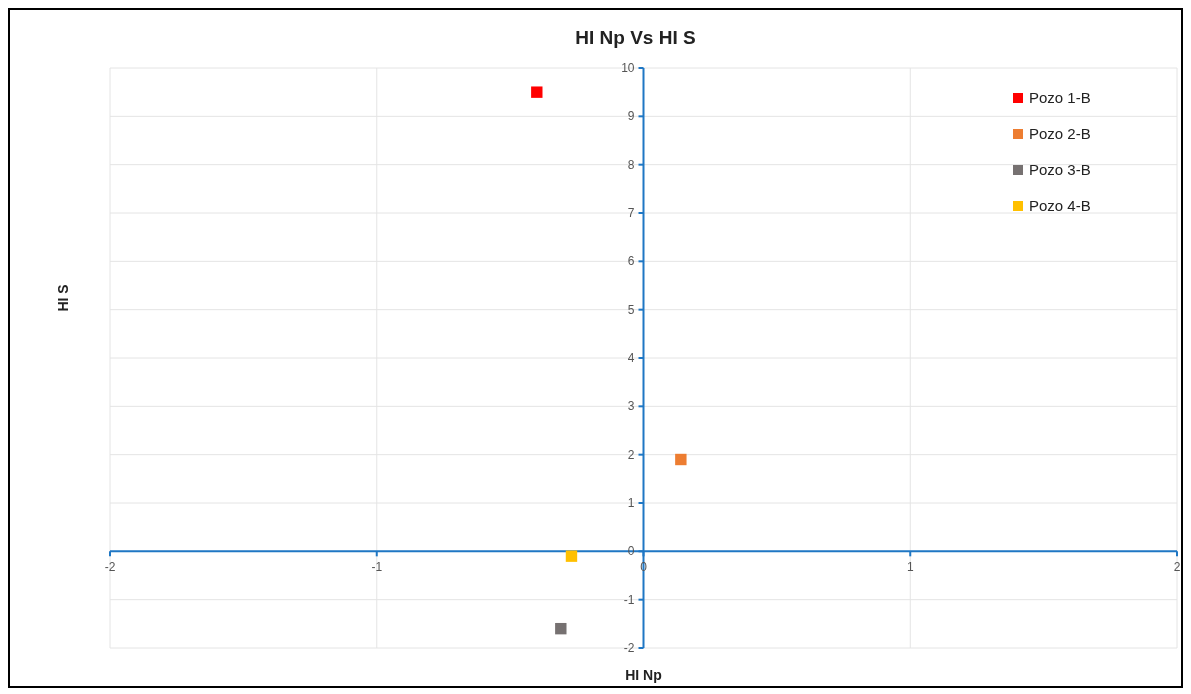 This screenshot has height=694, width=1191. Describe the element at coordinates (635, 37) in the screenshot. I see `chart-title: HI Np Vs HI S` at that location.